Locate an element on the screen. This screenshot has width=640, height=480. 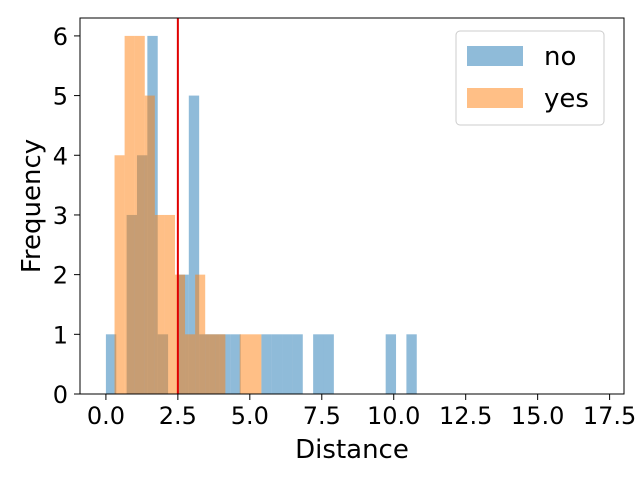
legend-swatch-no is located at coordinates (495, 56).